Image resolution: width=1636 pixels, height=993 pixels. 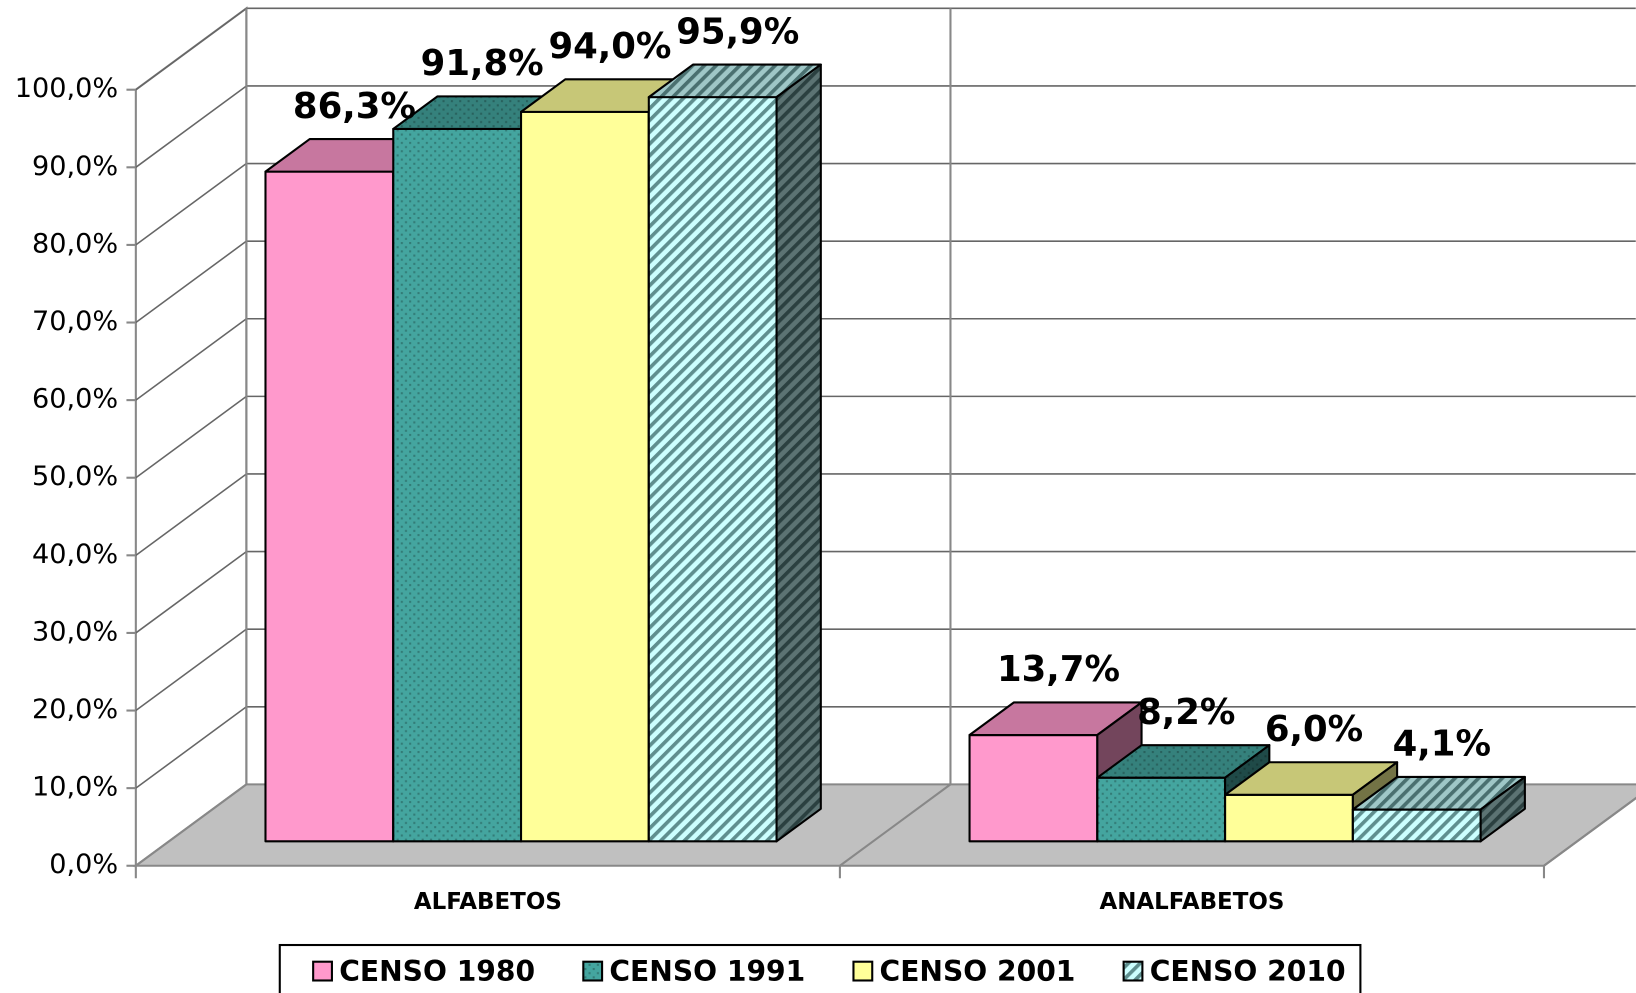 I want to click on y-tick-label: 10,0%, so click(x=75, y=787).